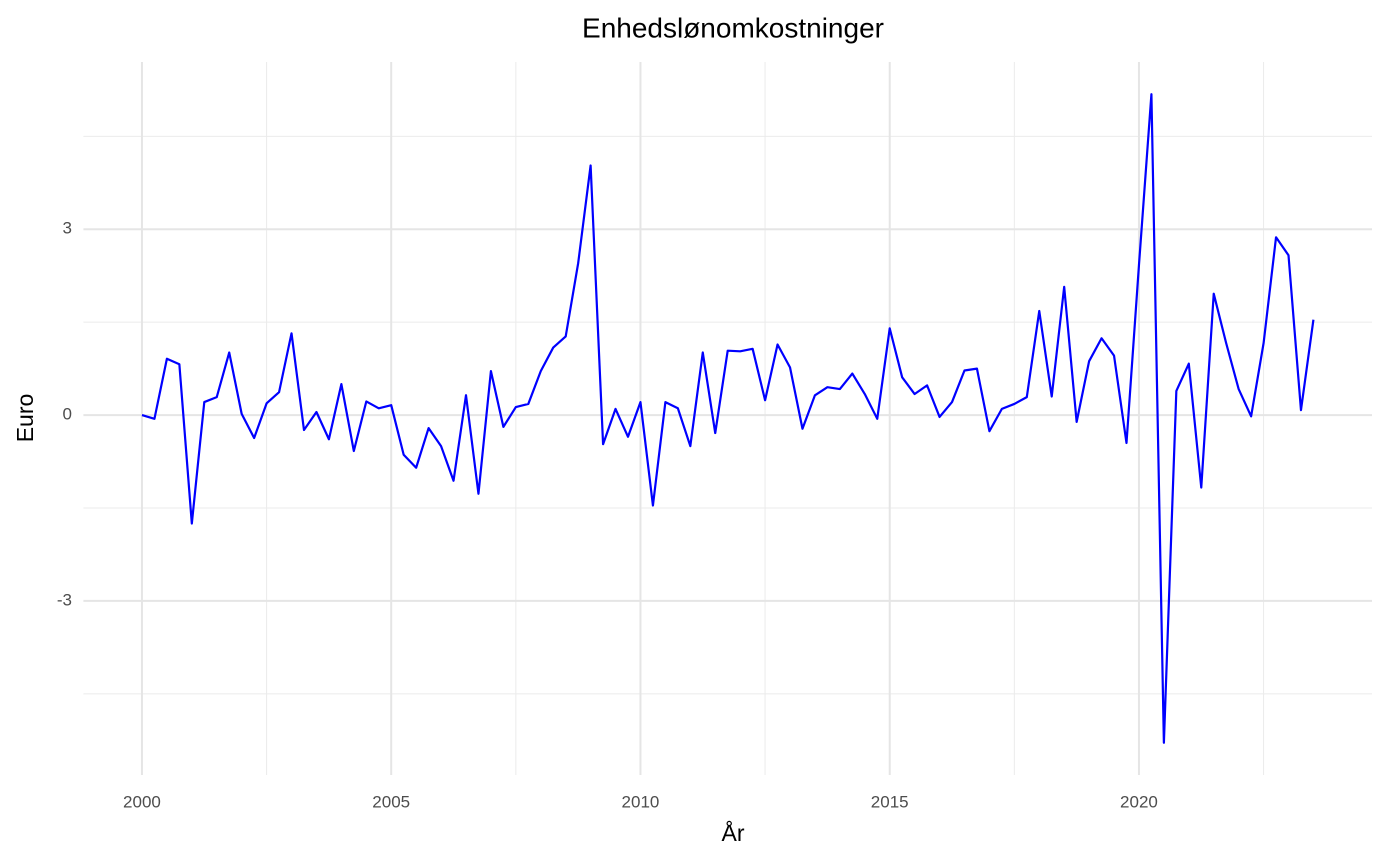 Image resolution: width=1400 pixels, height=865 pixels. Describe the element at coordinates (25, 418) in the screenshot. I see `y-axis-title: Euro` at that location.